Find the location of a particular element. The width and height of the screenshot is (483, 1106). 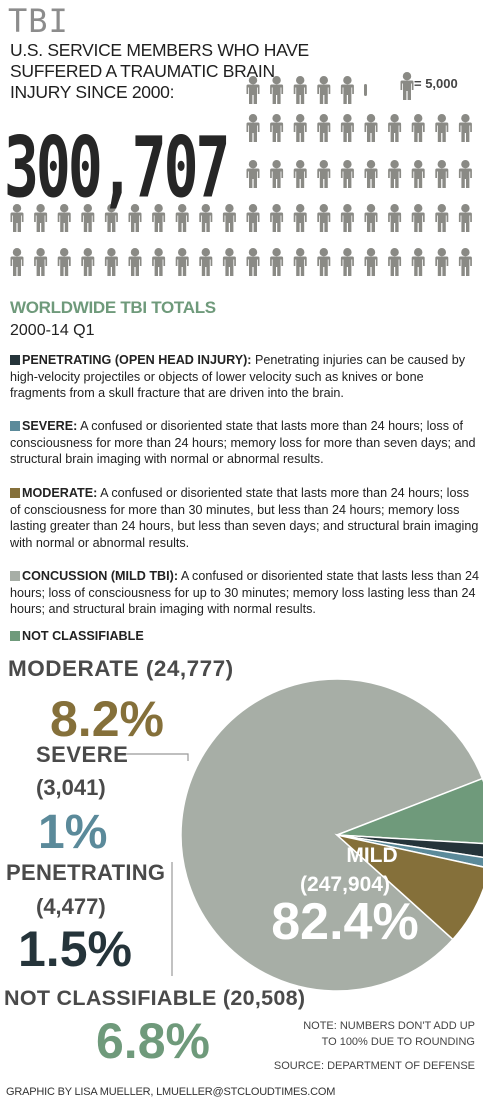

page-title: TBI is located at coordinates (38, 21).